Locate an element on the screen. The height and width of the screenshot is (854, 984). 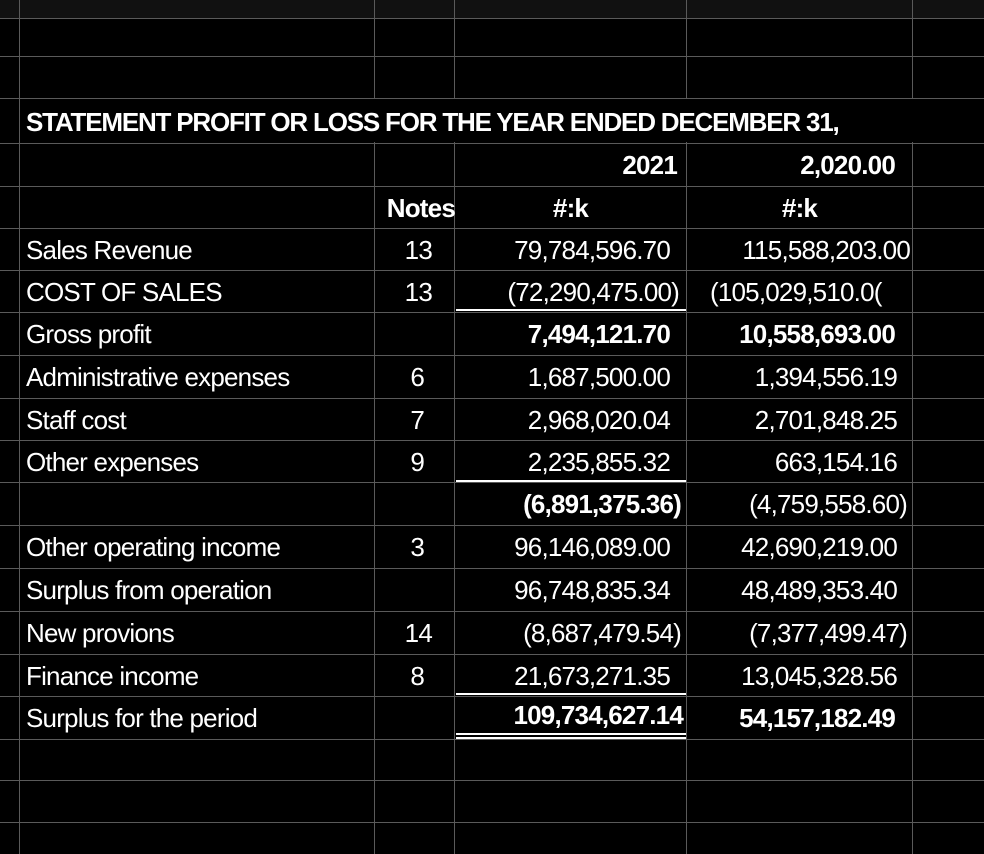
row-prior-cell: (7,377,499.47) is located at coordinates (828, 633).